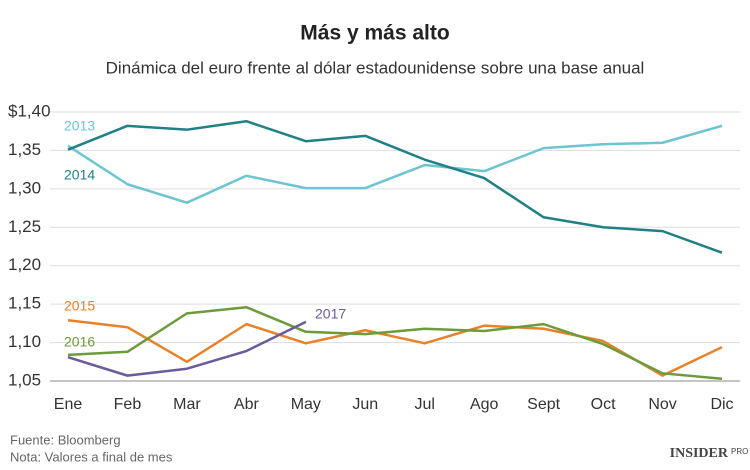 The height and width of the screenshot is (470, 750). What do you see at coordinates (374, 33) in the screenshot?
I see `chart-title: Más y más alto` at bounding box center [374, 33].